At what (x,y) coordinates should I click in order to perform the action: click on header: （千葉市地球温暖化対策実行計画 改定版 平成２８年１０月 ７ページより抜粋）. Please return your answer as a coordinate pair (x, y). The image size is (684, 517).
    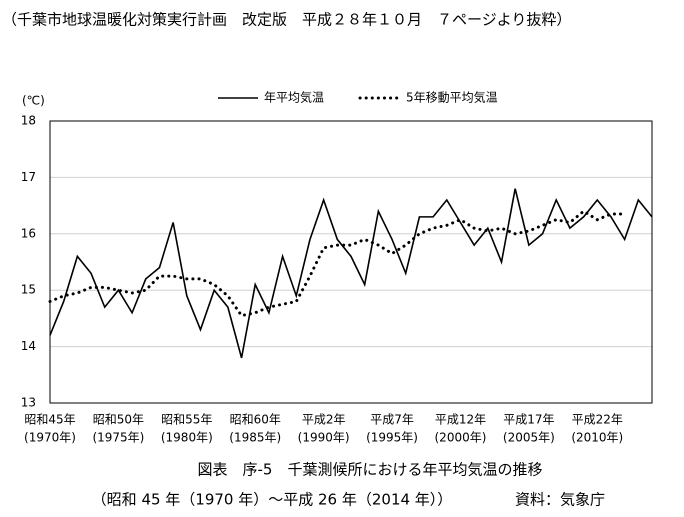
    Looking at the image, I should click on (286, 20).